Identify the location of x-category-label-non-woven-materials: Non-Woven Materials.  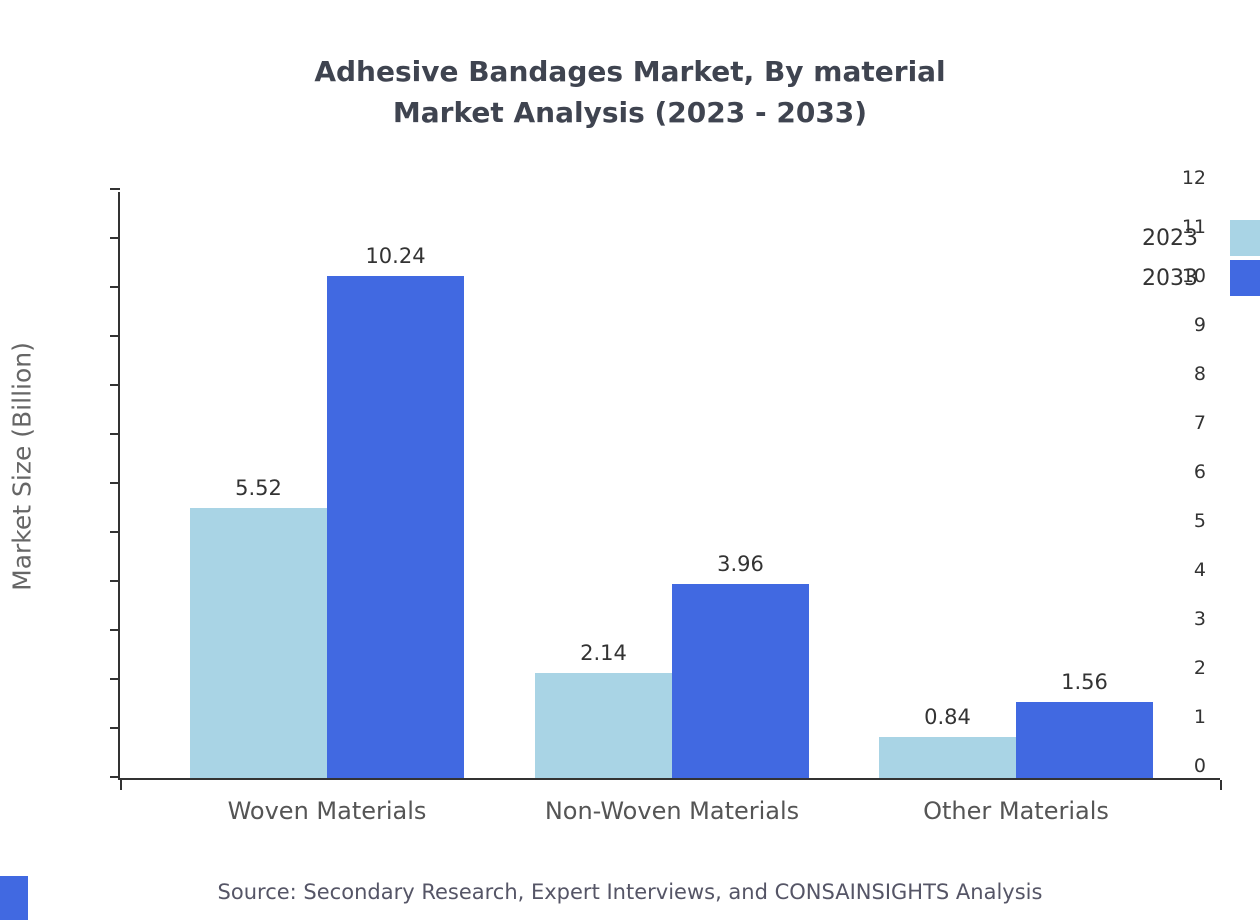
(672, 811).